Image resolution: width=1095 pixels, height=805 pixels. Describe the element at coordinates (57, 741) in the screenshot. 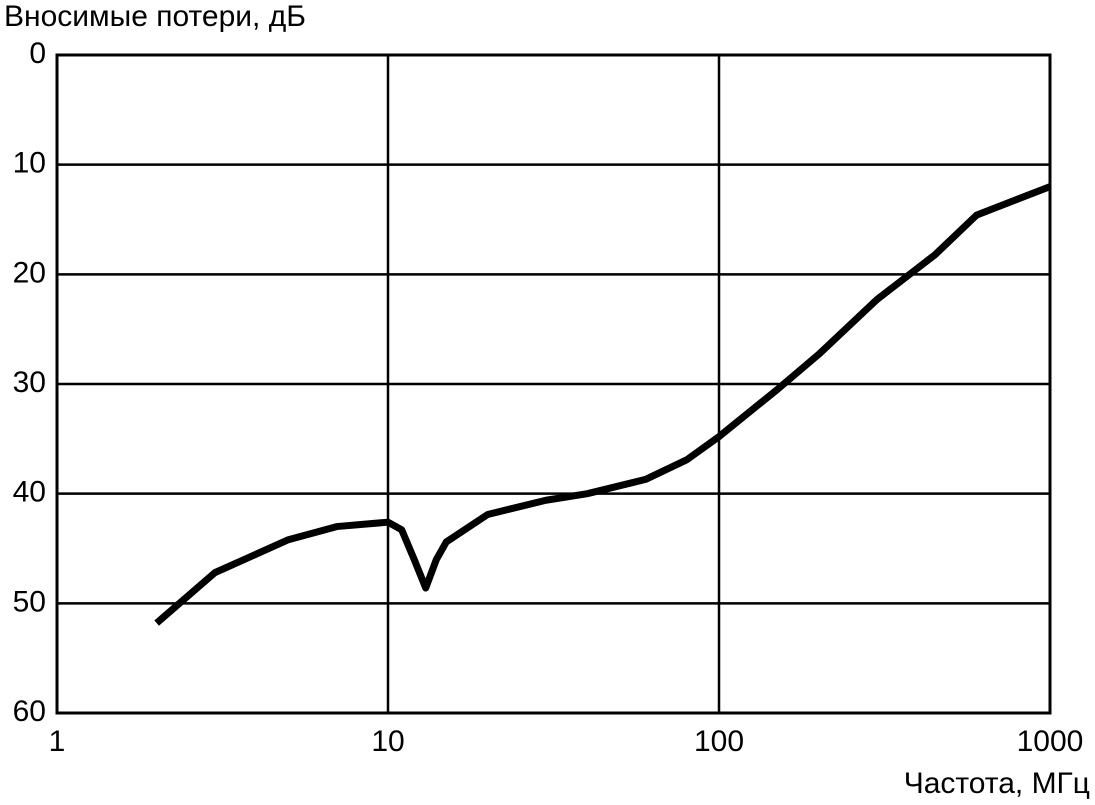

I see `x-tick-label: 1` at that location.